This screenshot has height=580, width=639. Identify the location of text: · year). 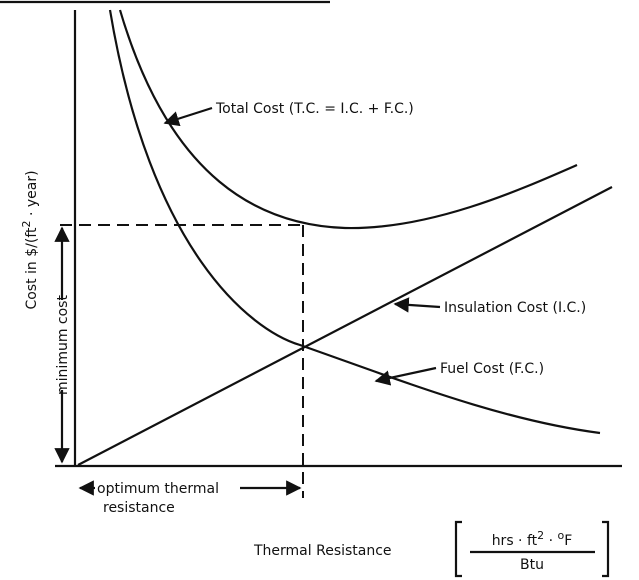
(32, 195).